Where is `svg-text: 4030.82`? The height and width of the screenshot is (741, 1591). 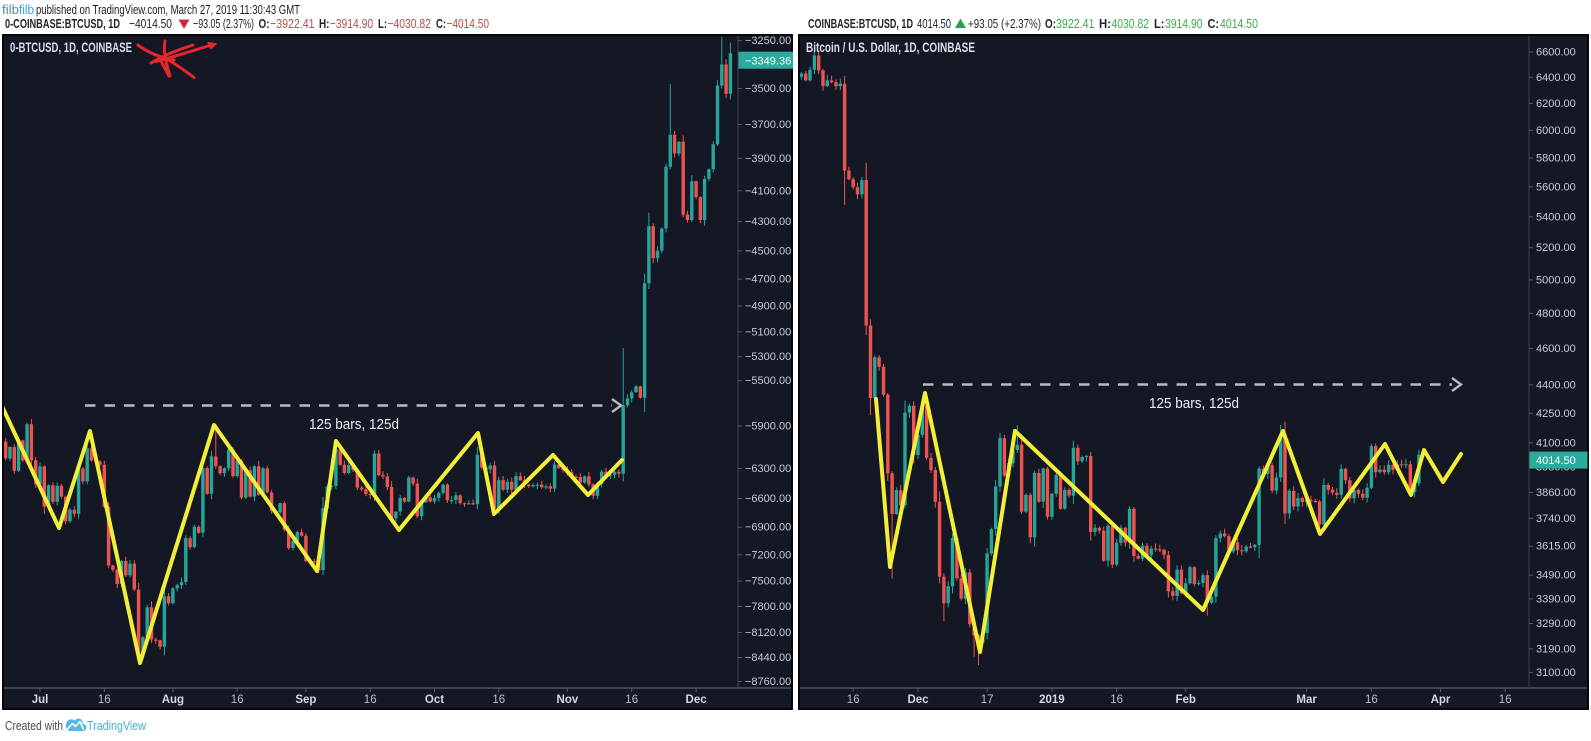
svg-text: 4030.82 is located at coordinates (1131, 23).